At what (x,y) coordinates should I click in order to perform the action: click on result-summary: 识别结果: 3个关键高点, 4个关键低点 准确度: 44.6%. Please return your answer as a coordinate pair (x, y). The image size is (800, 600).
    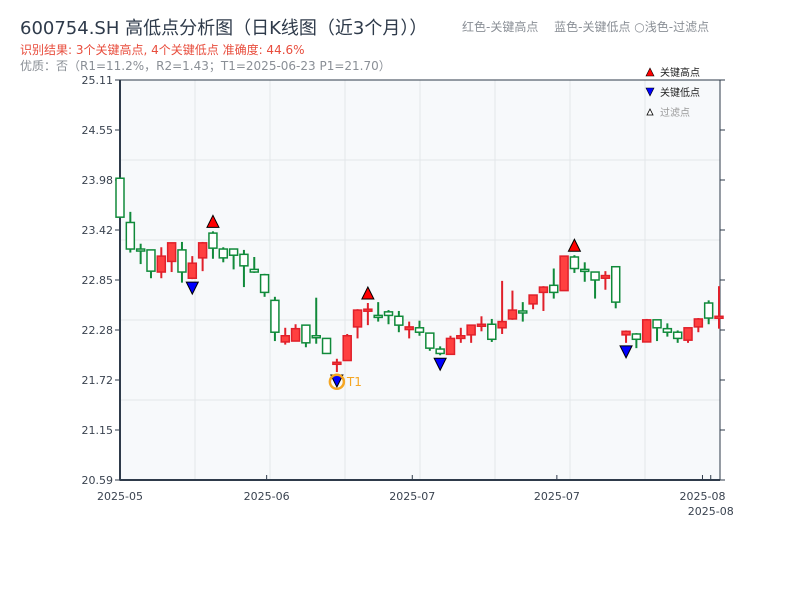
    Looking at the image, I should click on (162, 50).